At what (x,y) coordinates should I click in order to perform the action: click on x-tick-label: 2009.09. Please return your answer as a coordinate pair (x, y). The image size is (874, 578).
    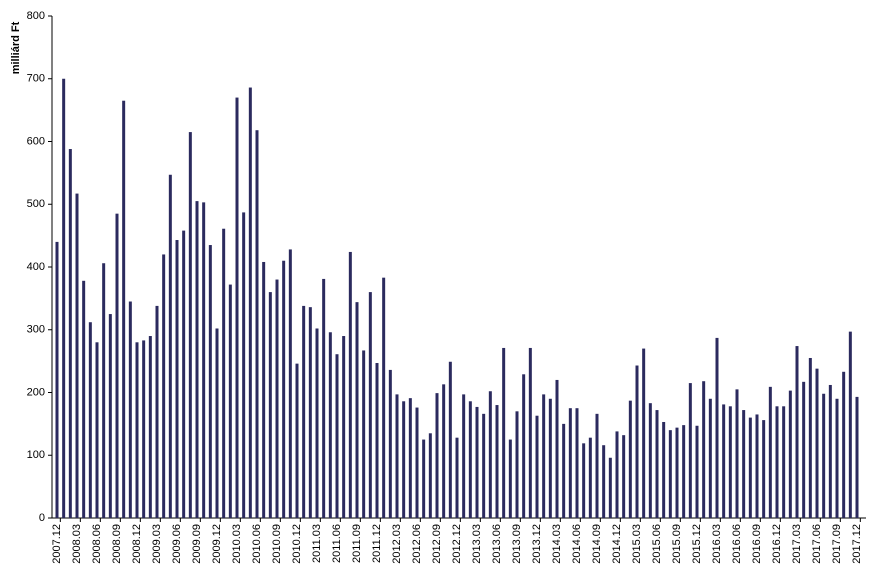
    Looking at the image, I should click on (197, 544).